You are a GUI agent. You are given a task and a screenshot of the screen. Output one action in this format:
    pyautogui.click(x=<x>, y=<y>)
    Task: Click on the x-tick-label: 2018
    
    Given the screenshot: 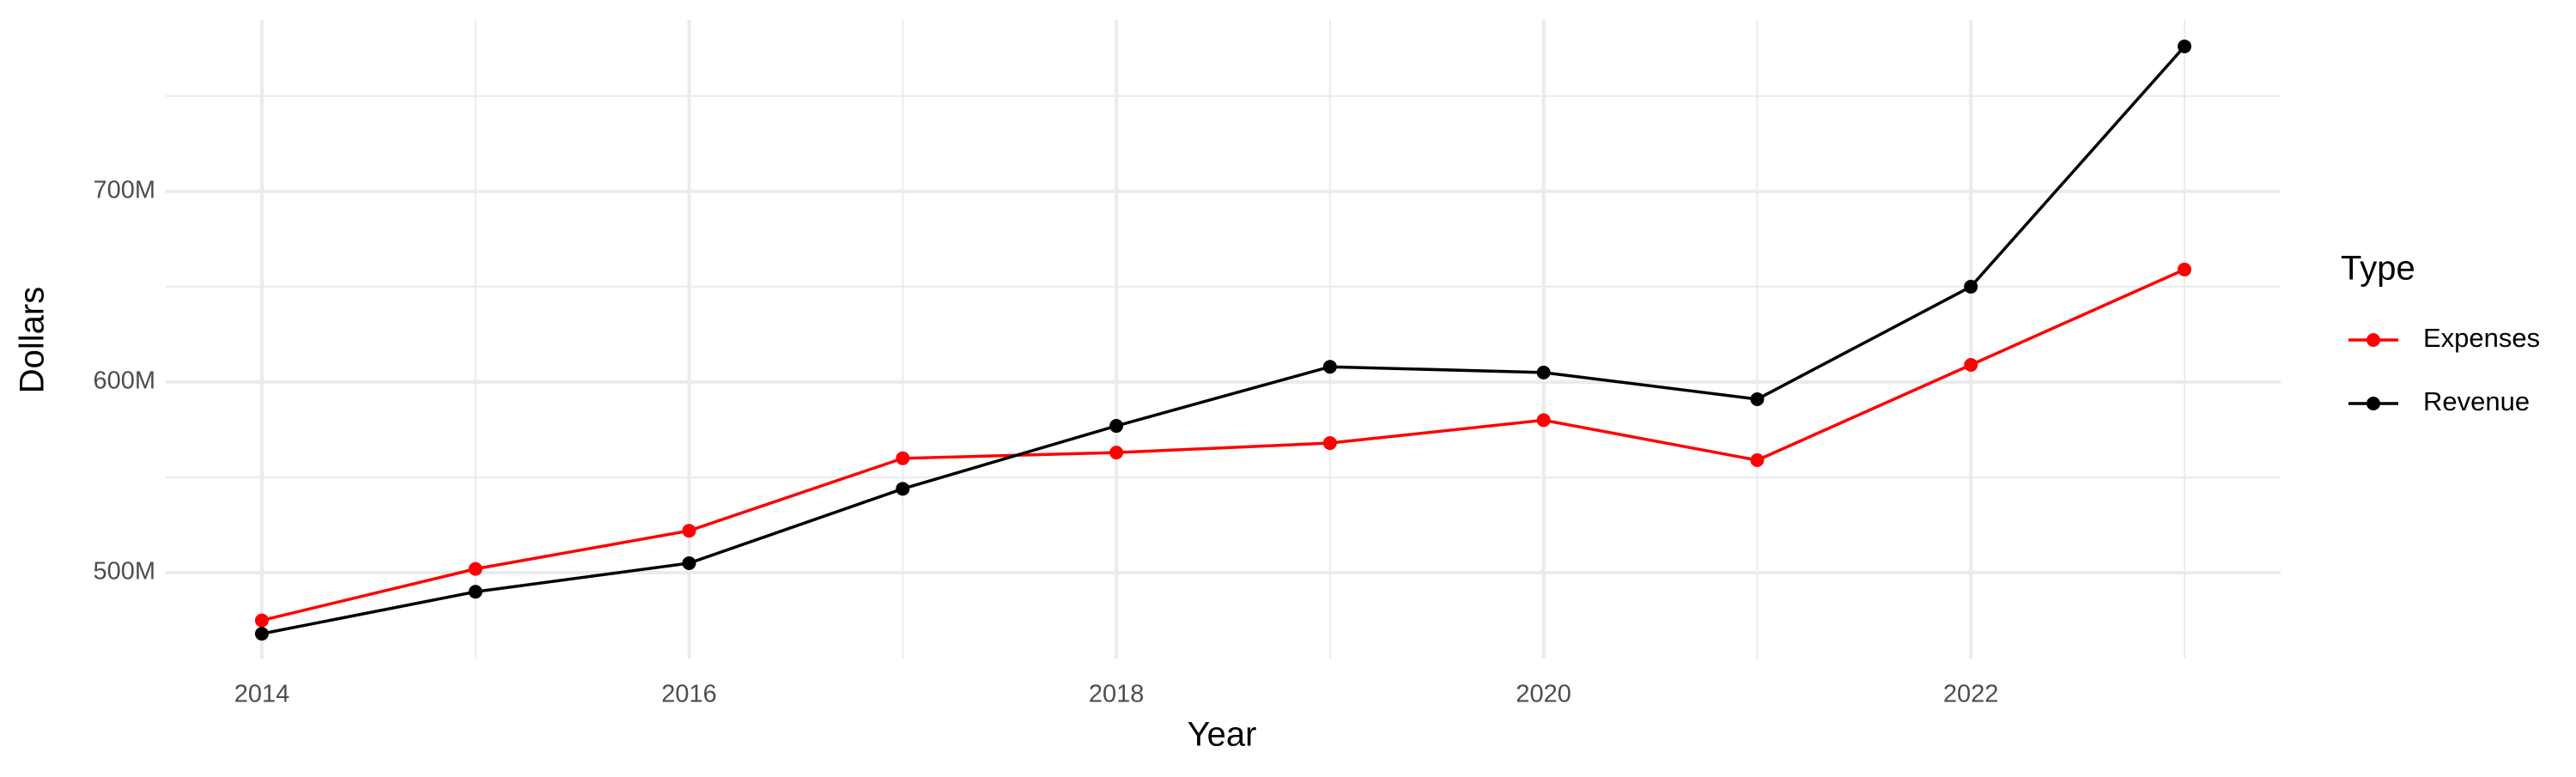 What is the action you would take?
    pyautogui.click(x=1117, y=694)
    